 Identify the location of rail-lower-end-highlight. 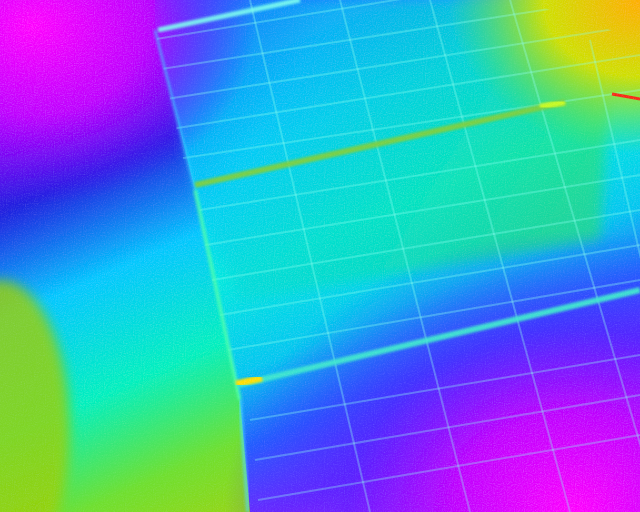
(249, 381).